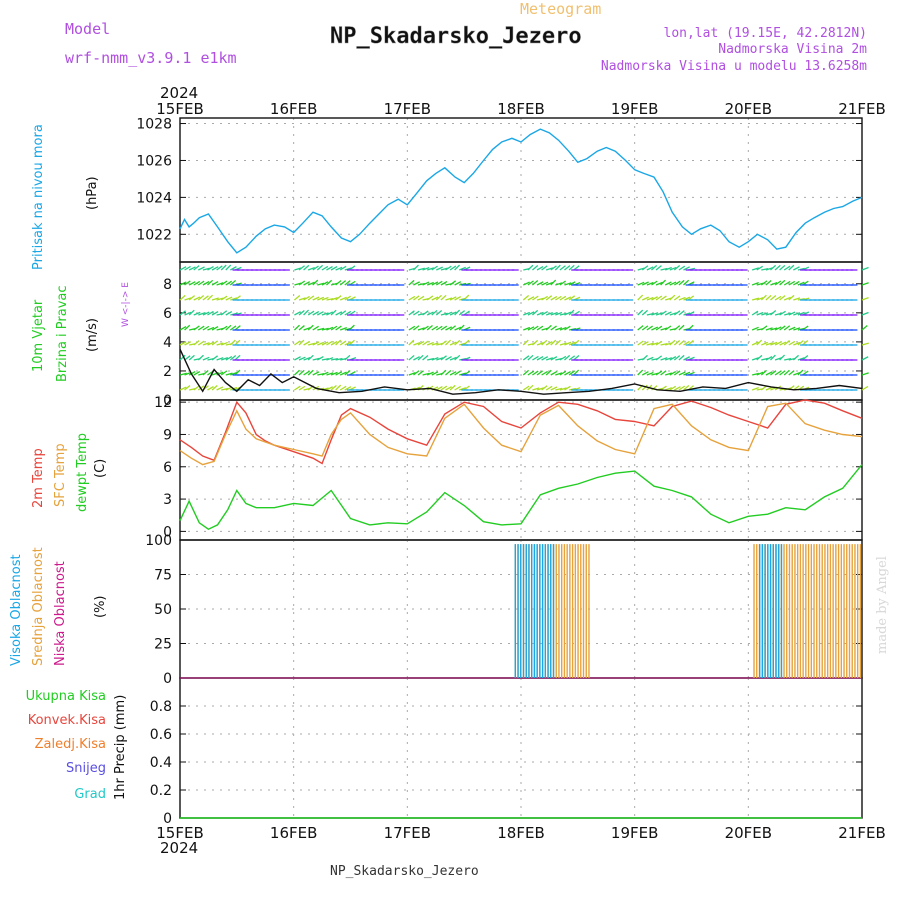  What do you see at coordinates (521, 371) in the screenshot?
I see `series-line-10m-vjetar` at bounding box center [521, 371].